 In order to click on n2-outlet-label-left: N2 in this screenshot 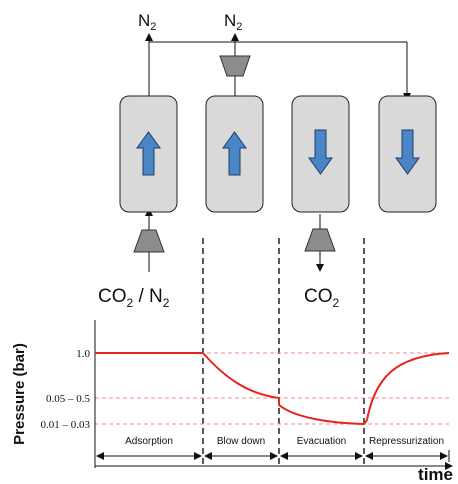, I will do `click(147, 22)`.